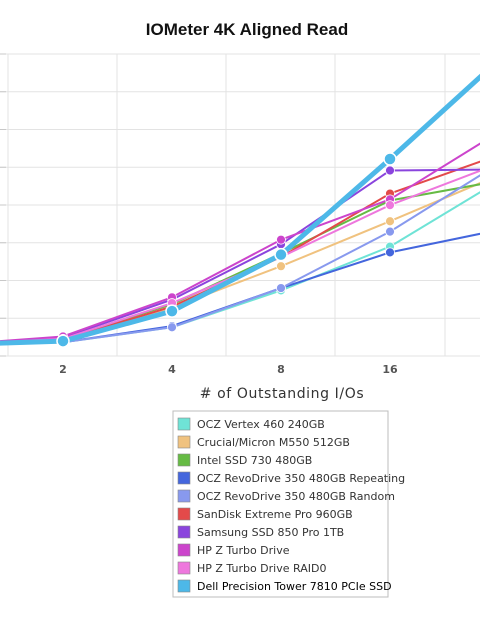 The image size is (480, 621). Describe the element at coordinates (172, 369) in the screenshot. I see `x-tick-label: 4` at that location.